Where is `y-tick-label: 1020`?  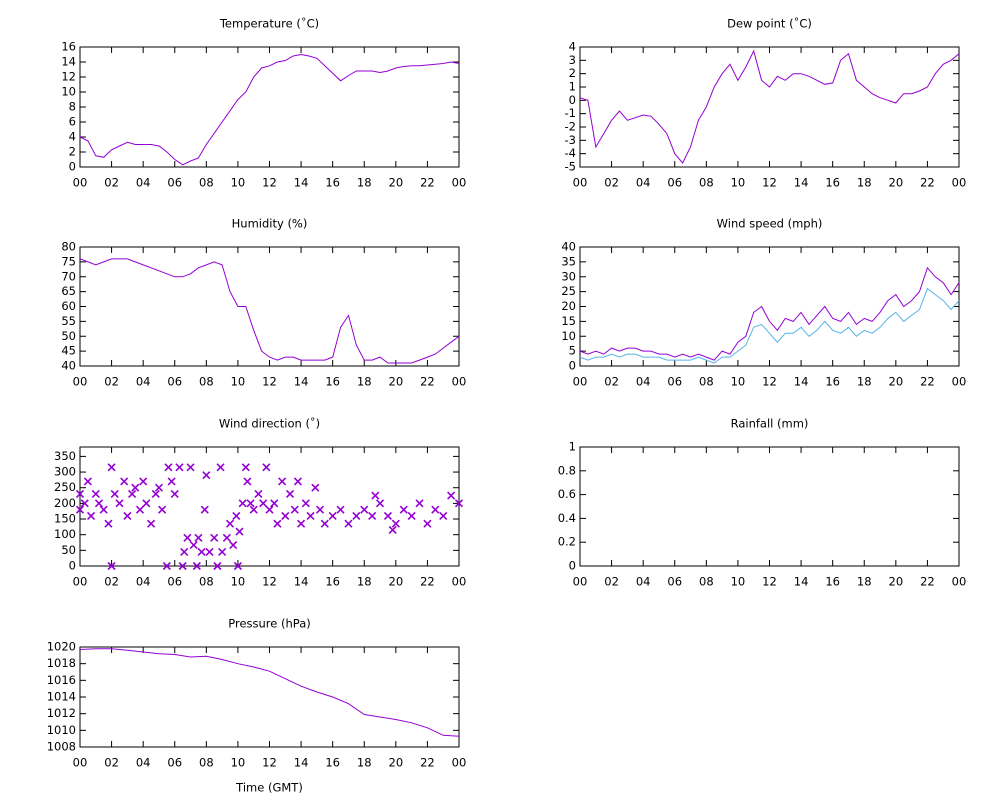
y-tick-label: 1020 is located at coordinates (61, 647).